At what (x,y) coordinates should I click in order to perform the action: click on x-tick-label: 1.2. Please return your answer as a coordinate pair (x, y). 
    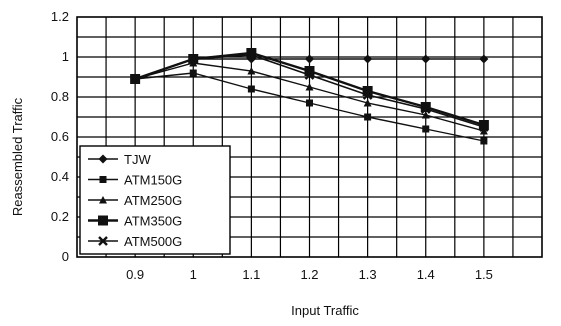
    Looking at the image, I should click on (309, 274).